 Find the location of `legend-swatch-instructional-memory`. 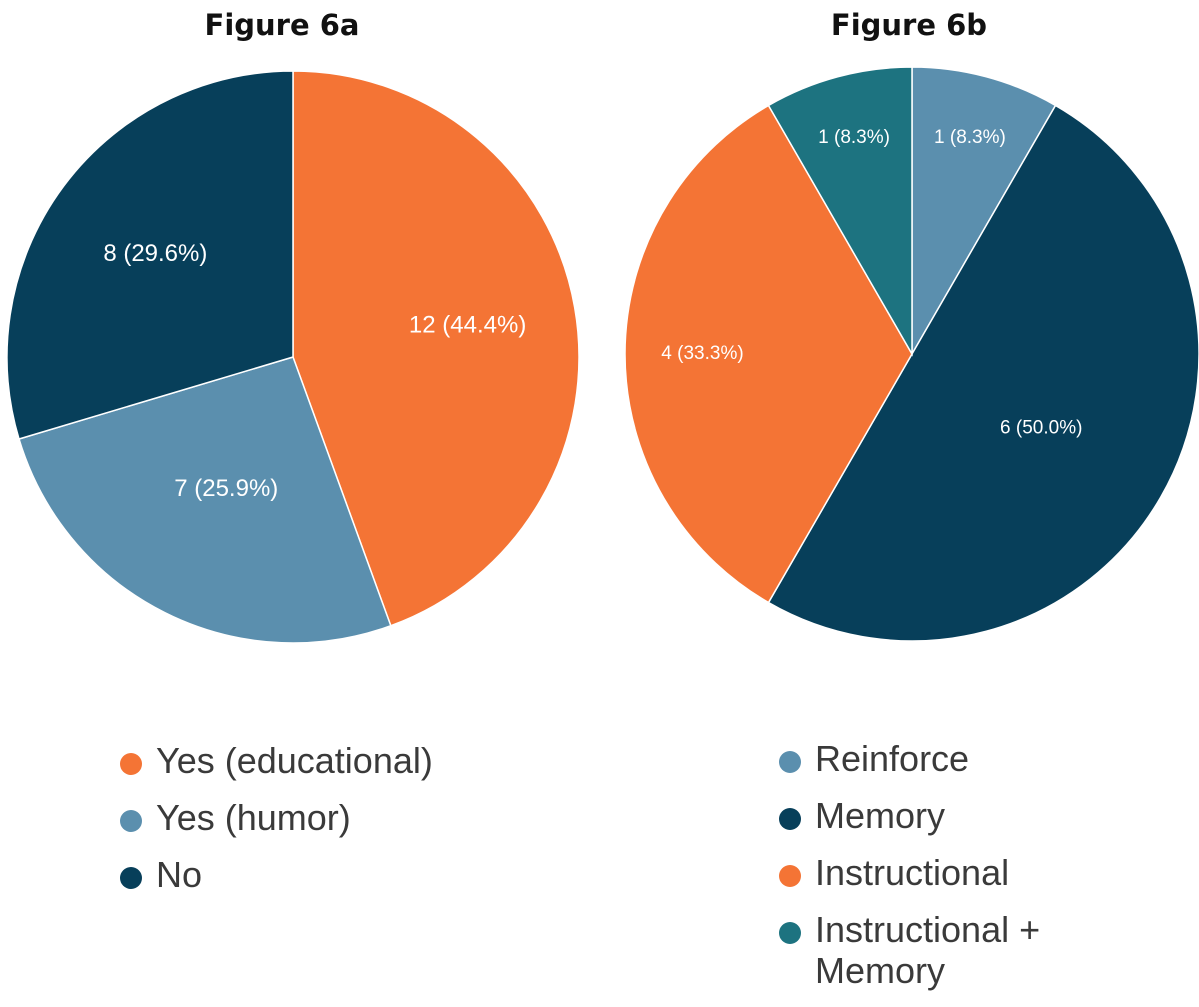

legend-swatch-instructional-memory is located at coordinates (790, 933).